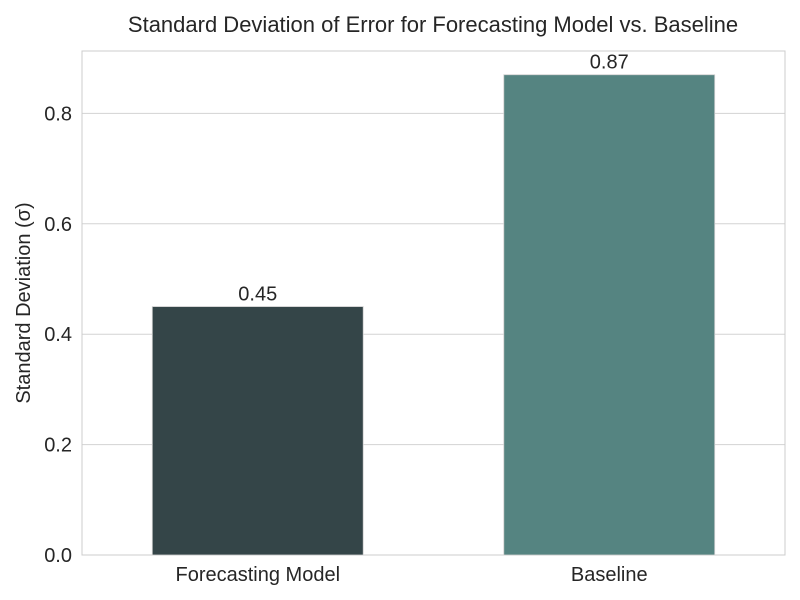 This screenshot has height=600, width=800. I want to click on x-tick-label: Baseline, so click(609, 575).